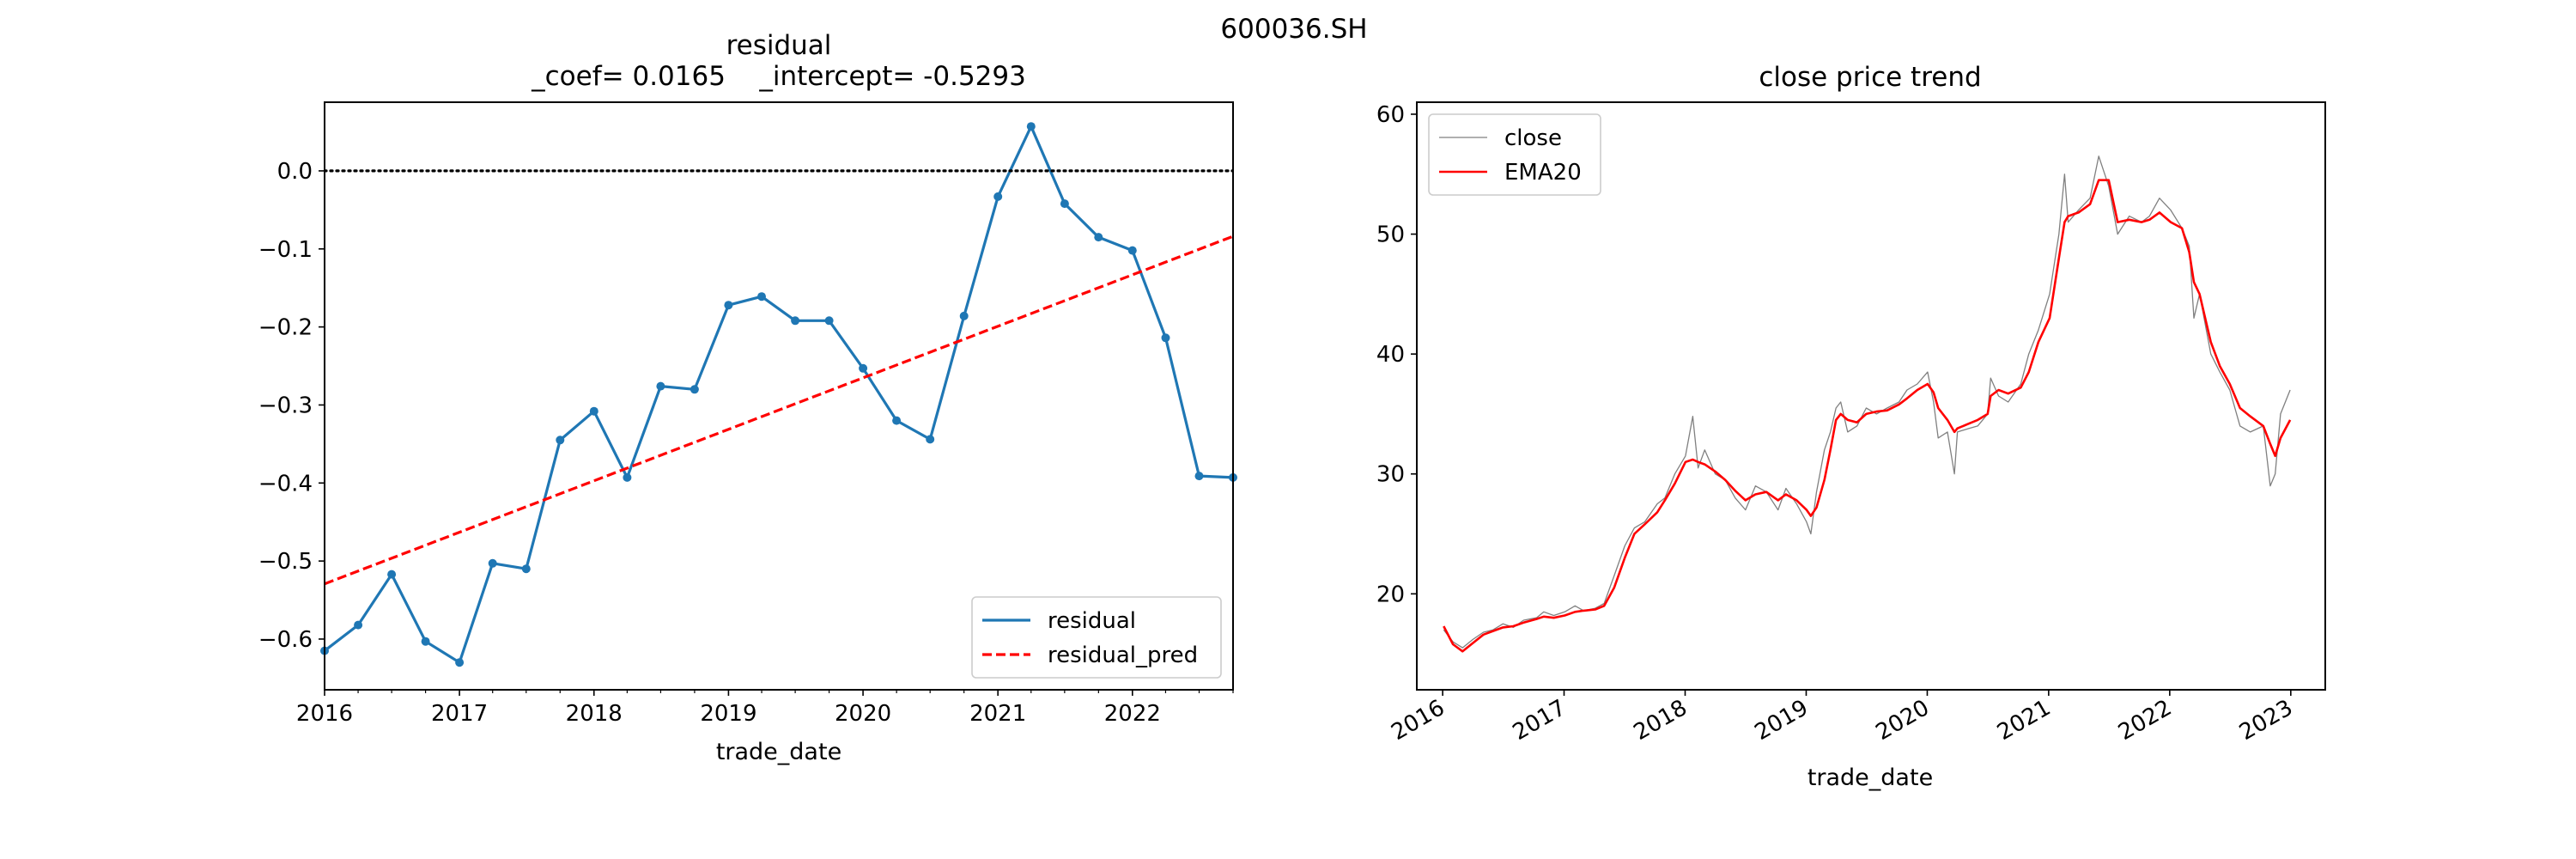 Image resolution: width=2576 pixels, height=859 pixels. Describe the element at coordinates (324, 714) in the screenshot. I see `residual-x-tick-label: 2016` at that location.